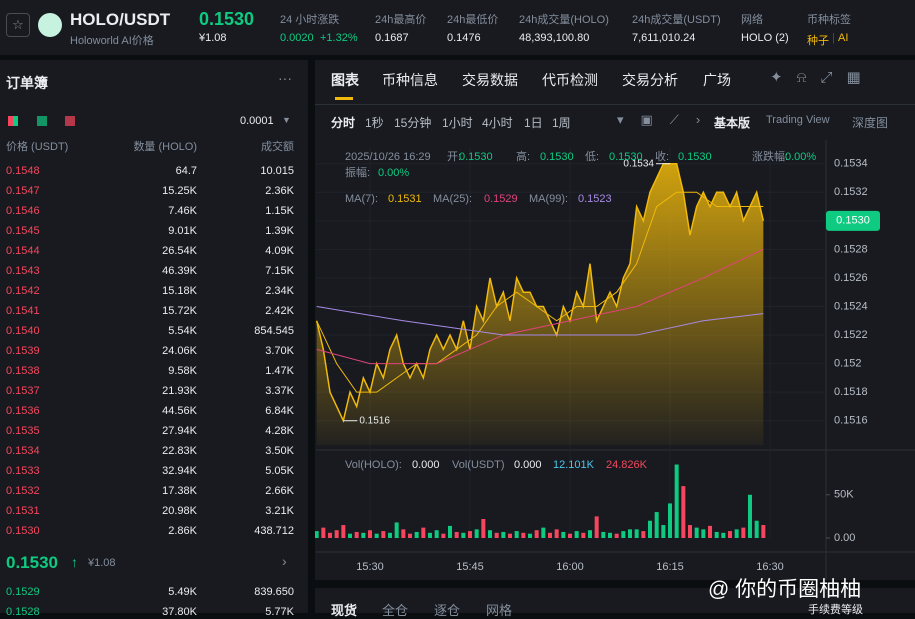 The width and height of the screenshot is (915, 619). I want to click on ob-header: 价格 (USDT), so click(37, 147).